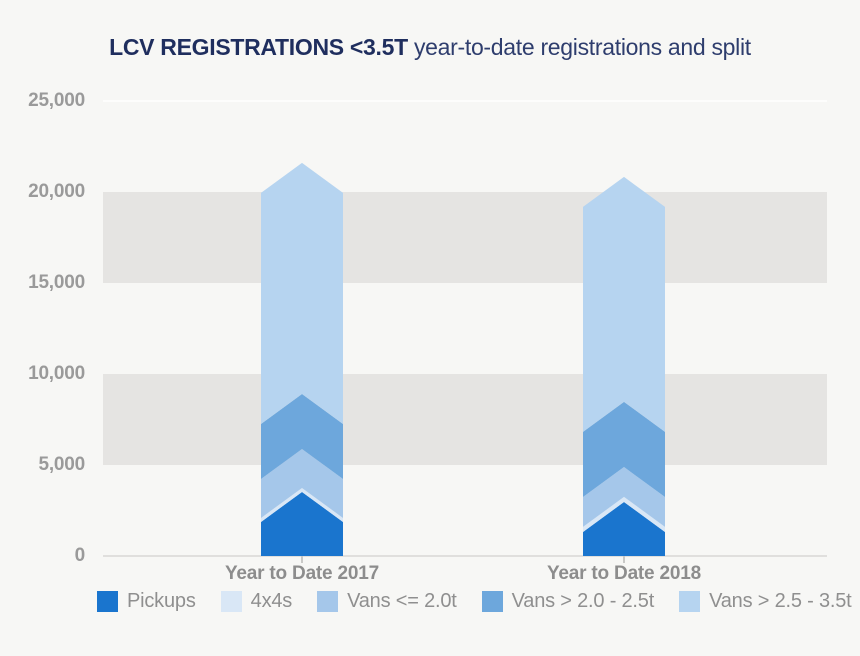  Describe the element at coordinates (328, 601) in the screenshot. I see `legend-swatch-vans-2-0t` at that location.